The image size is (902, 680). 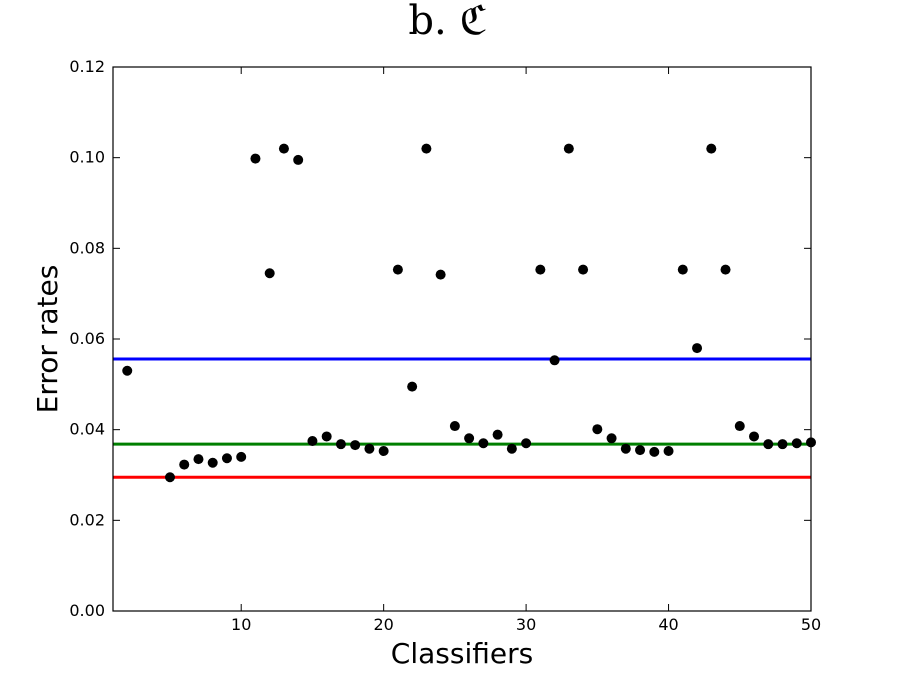 I want to click on x-tick-label: 50, so click(x=811, y=624).